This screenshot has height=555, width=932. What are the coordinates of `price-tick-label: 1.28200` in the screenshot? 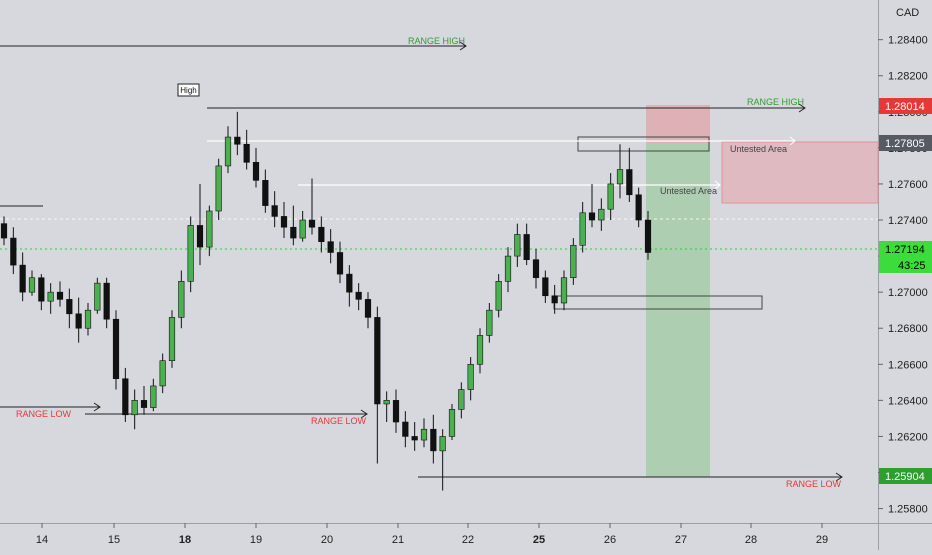 It's located at (908, 77).